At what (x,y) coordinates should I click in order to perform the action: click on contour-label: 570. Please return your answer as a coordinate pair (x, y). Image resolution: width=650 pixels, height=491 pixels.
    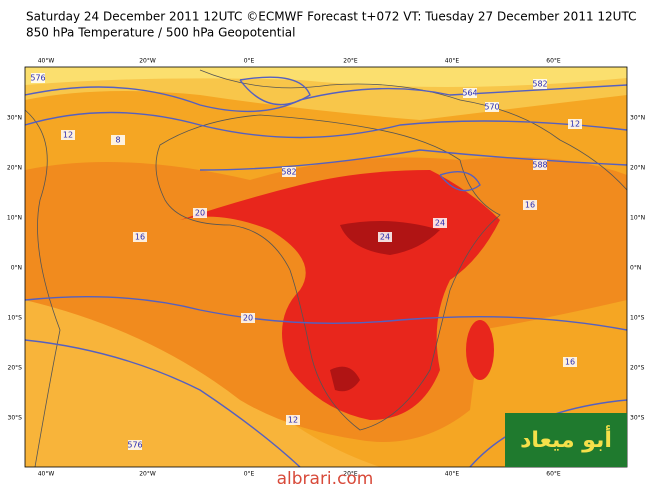
    Looking at the image, I should click on (491, 107).